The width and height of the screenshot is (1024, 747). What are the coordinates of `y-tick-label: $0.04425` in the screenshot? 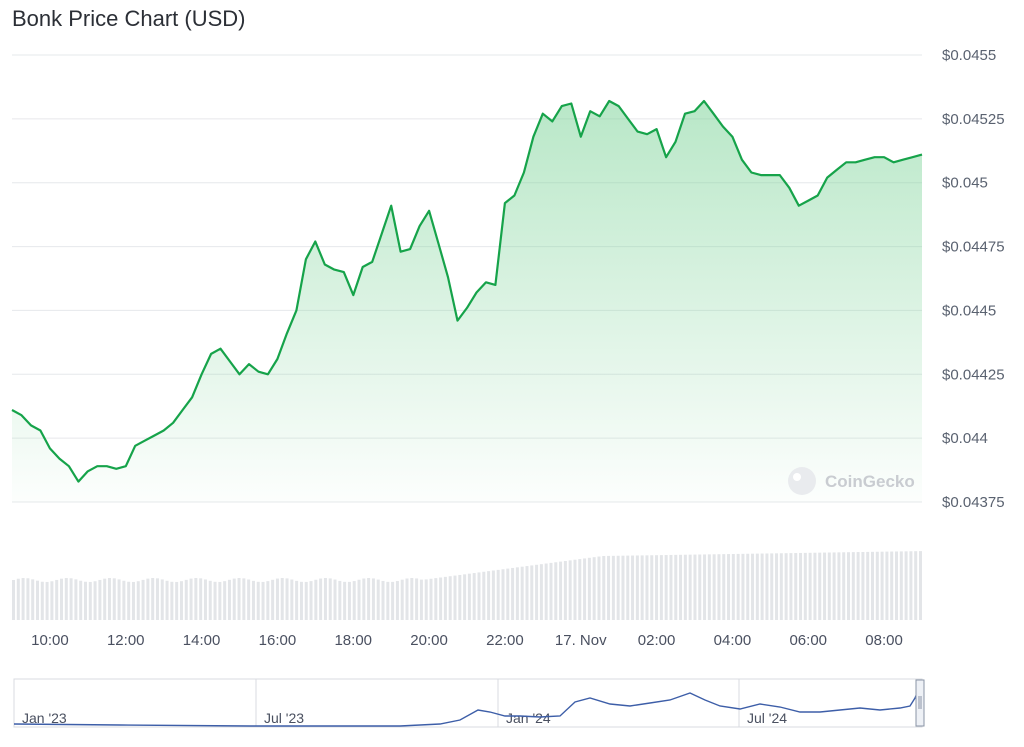 It's located at (973, 374).